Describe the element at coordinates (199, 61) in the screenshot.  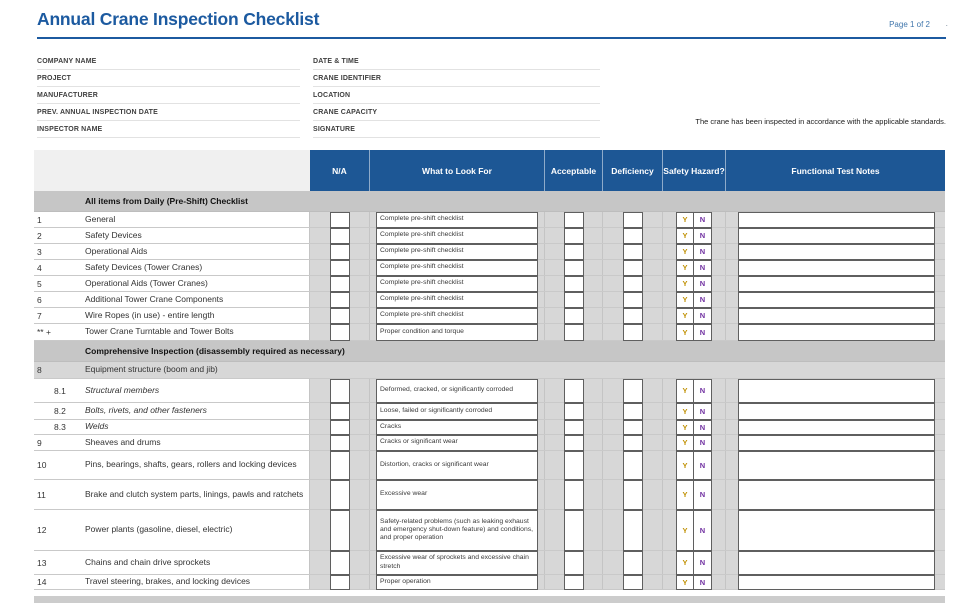
I see `company-name-input` at that location.